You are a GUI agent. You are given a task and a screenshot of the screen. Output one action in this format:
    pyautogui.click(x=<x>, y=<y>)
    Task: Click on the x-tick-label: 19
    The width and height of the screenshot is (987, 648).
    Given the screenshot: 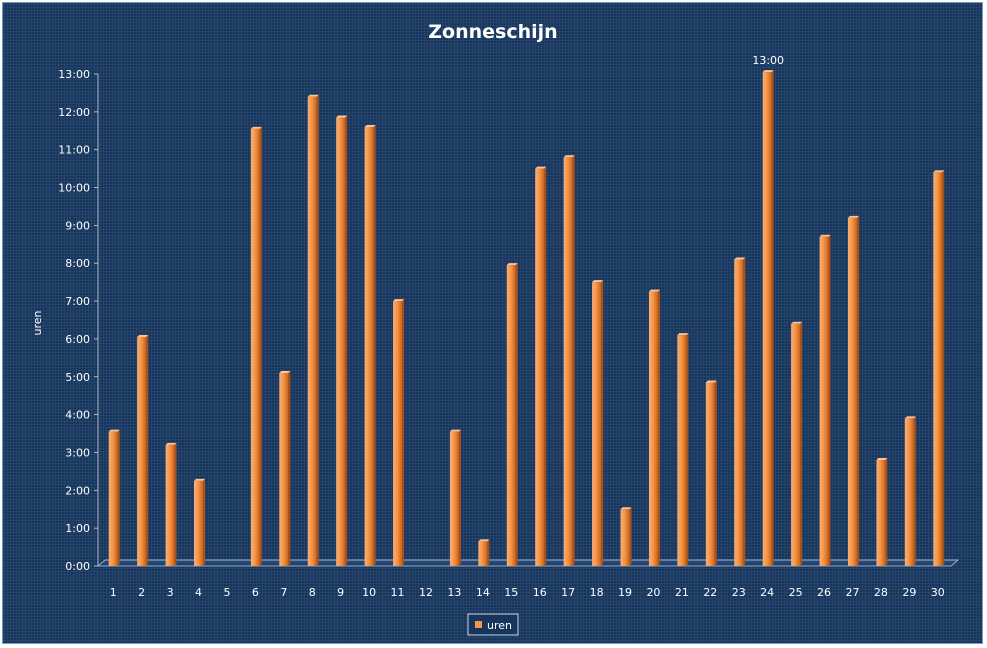 What is the action you would take?
    pyautogui.click(x=625, y=592)
    